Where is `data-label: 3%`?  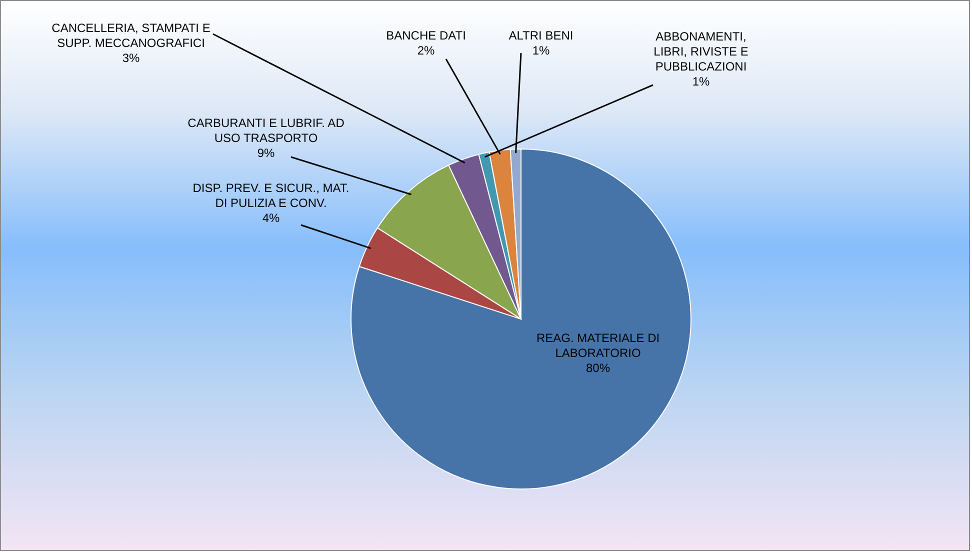
data-label: 3% is located at coordinates (131, 58).